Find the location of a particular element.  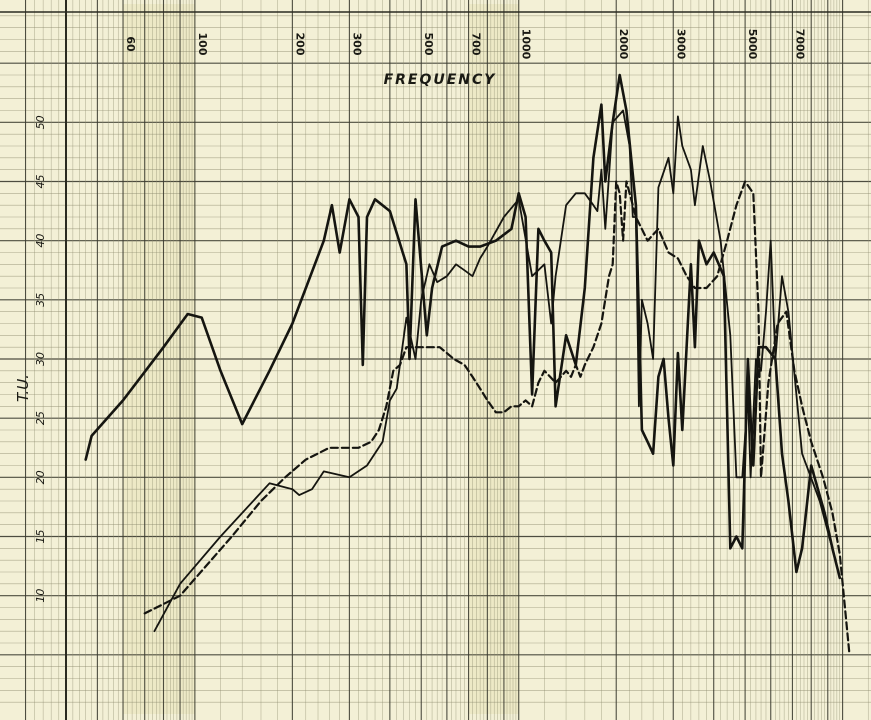

y-tick-label: 50 is located at coordinates (40, 122).